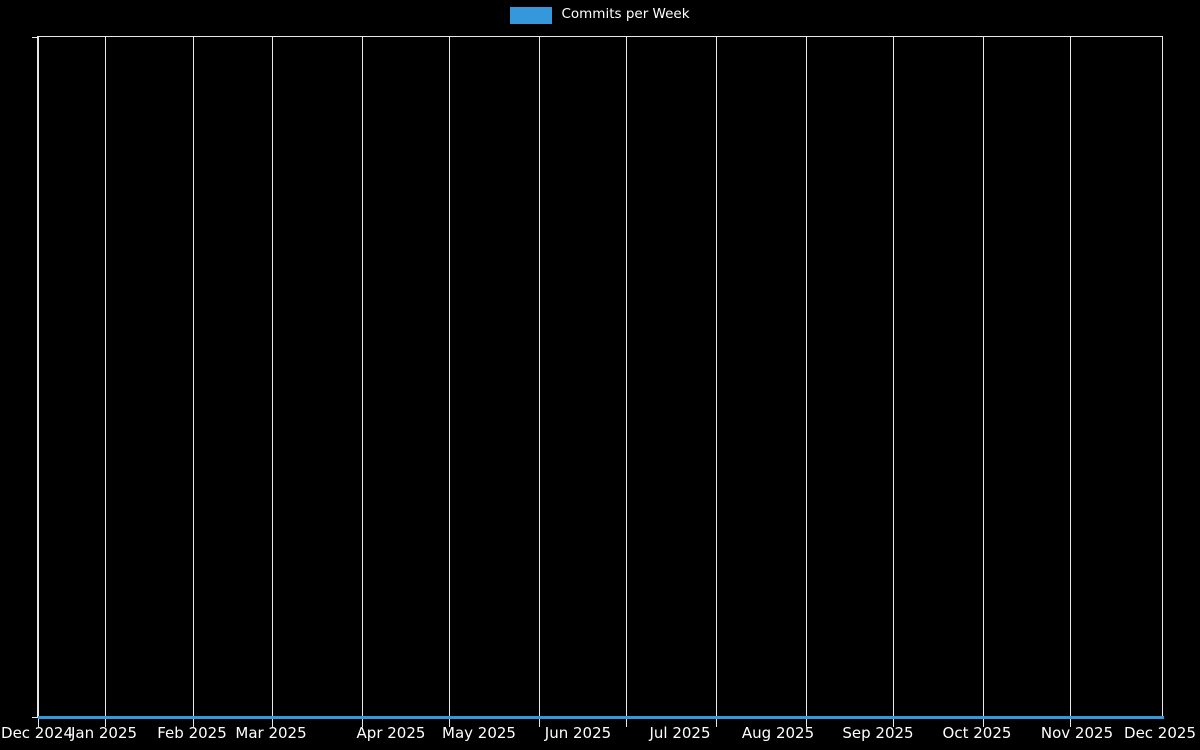 Image resolution: width=1200 pixels, height=750 pixels. What do you see at coordinates (778, 733) in the screenshot?
I see `x-axis-label-aug-2025: Aug 2025` at bounding box center [778, 733].